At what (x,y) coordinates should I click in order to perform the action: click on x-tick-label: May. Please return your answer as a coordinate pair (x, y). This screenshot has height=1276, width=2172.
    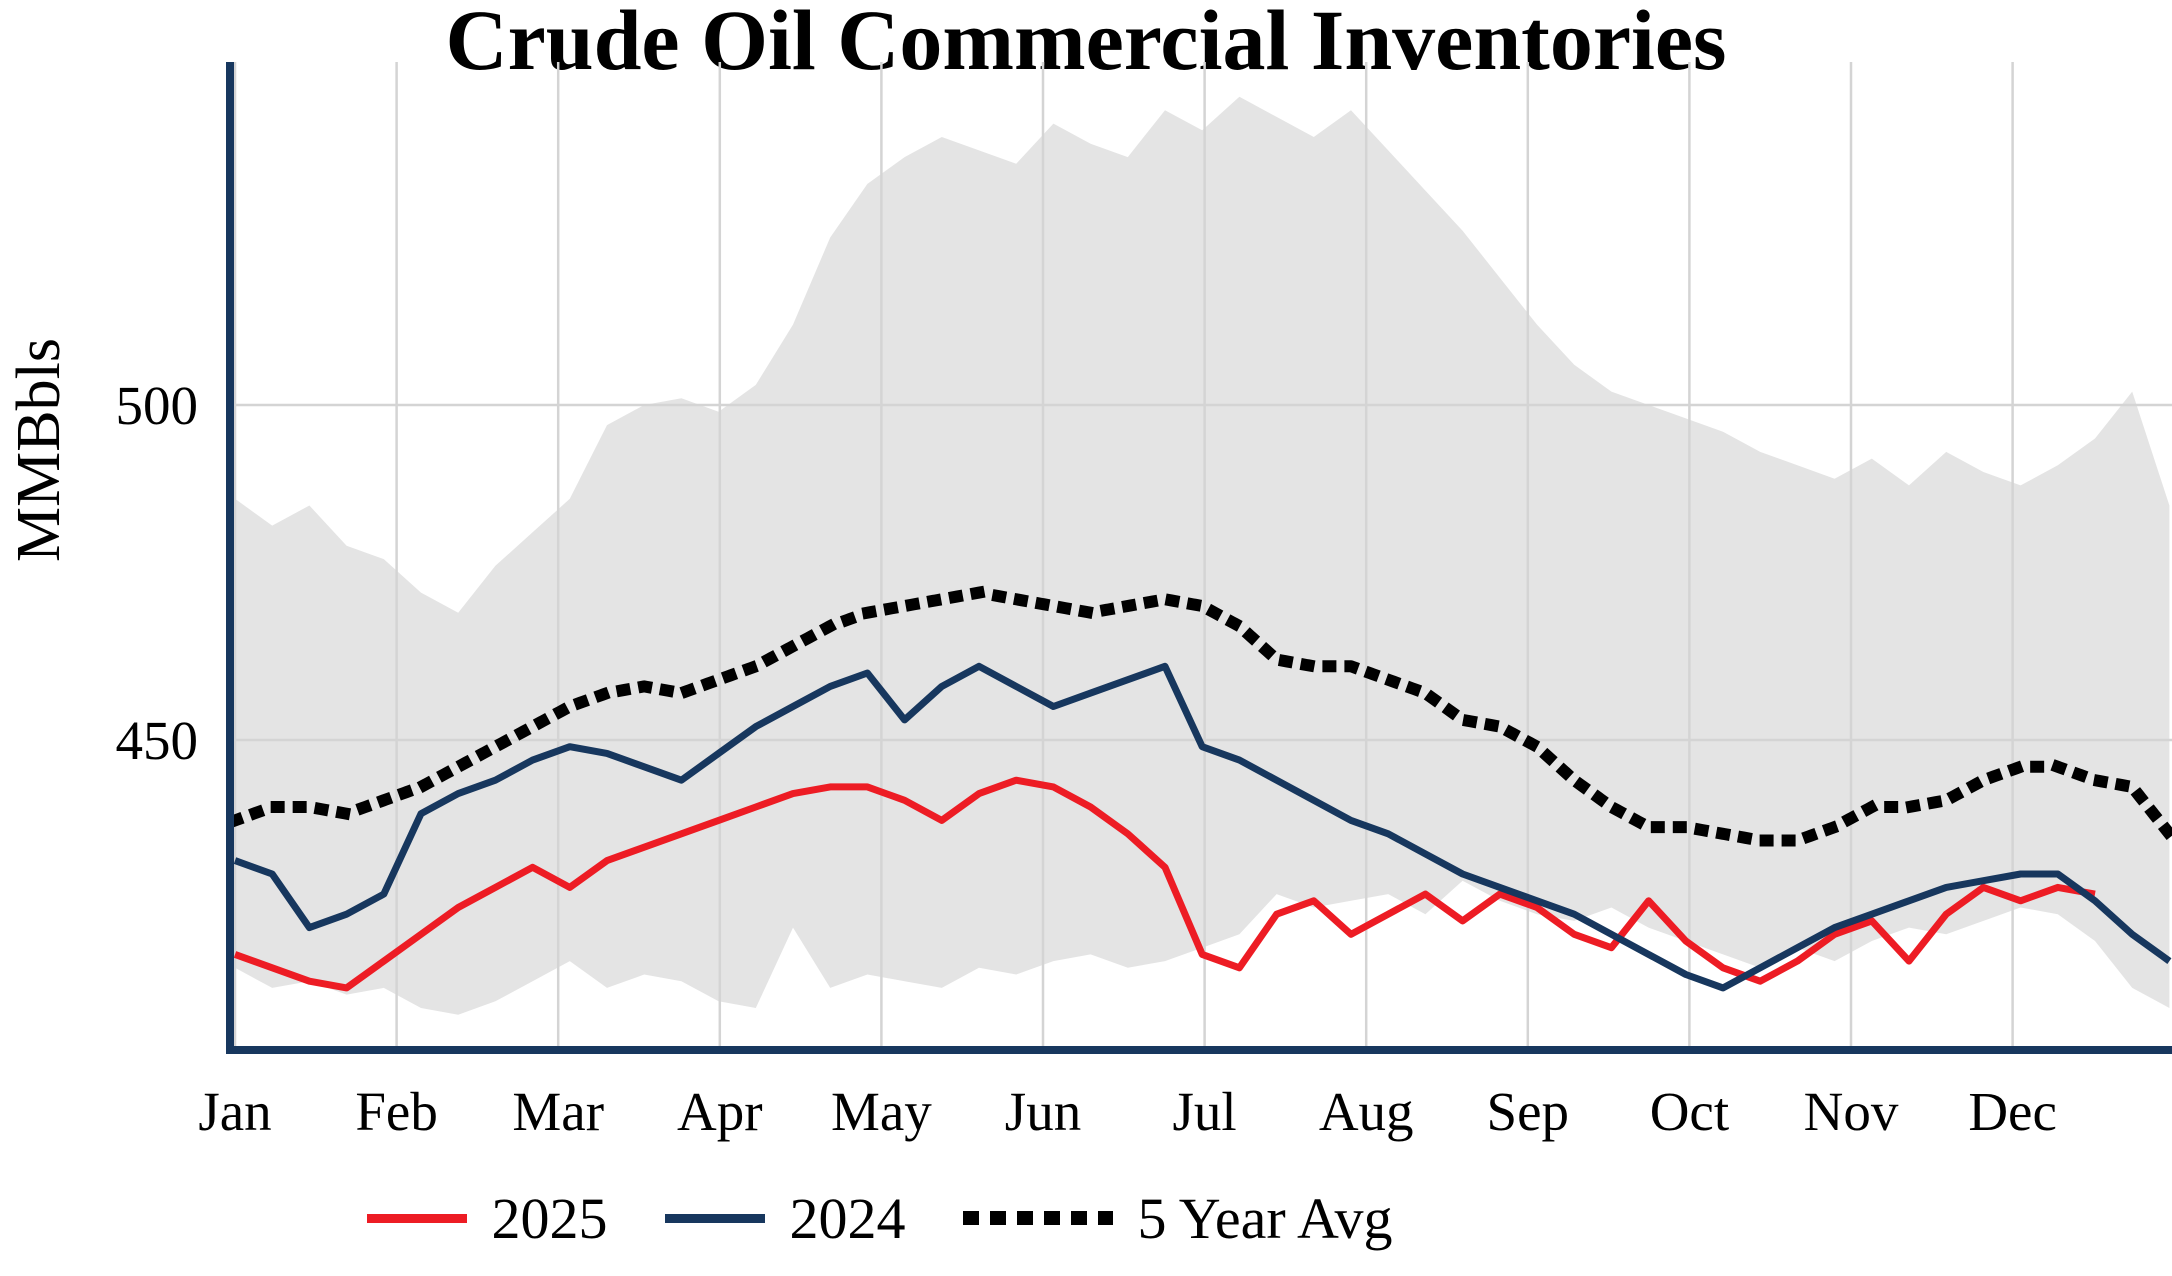
    Looking at the image, I should click on (881, 1111).